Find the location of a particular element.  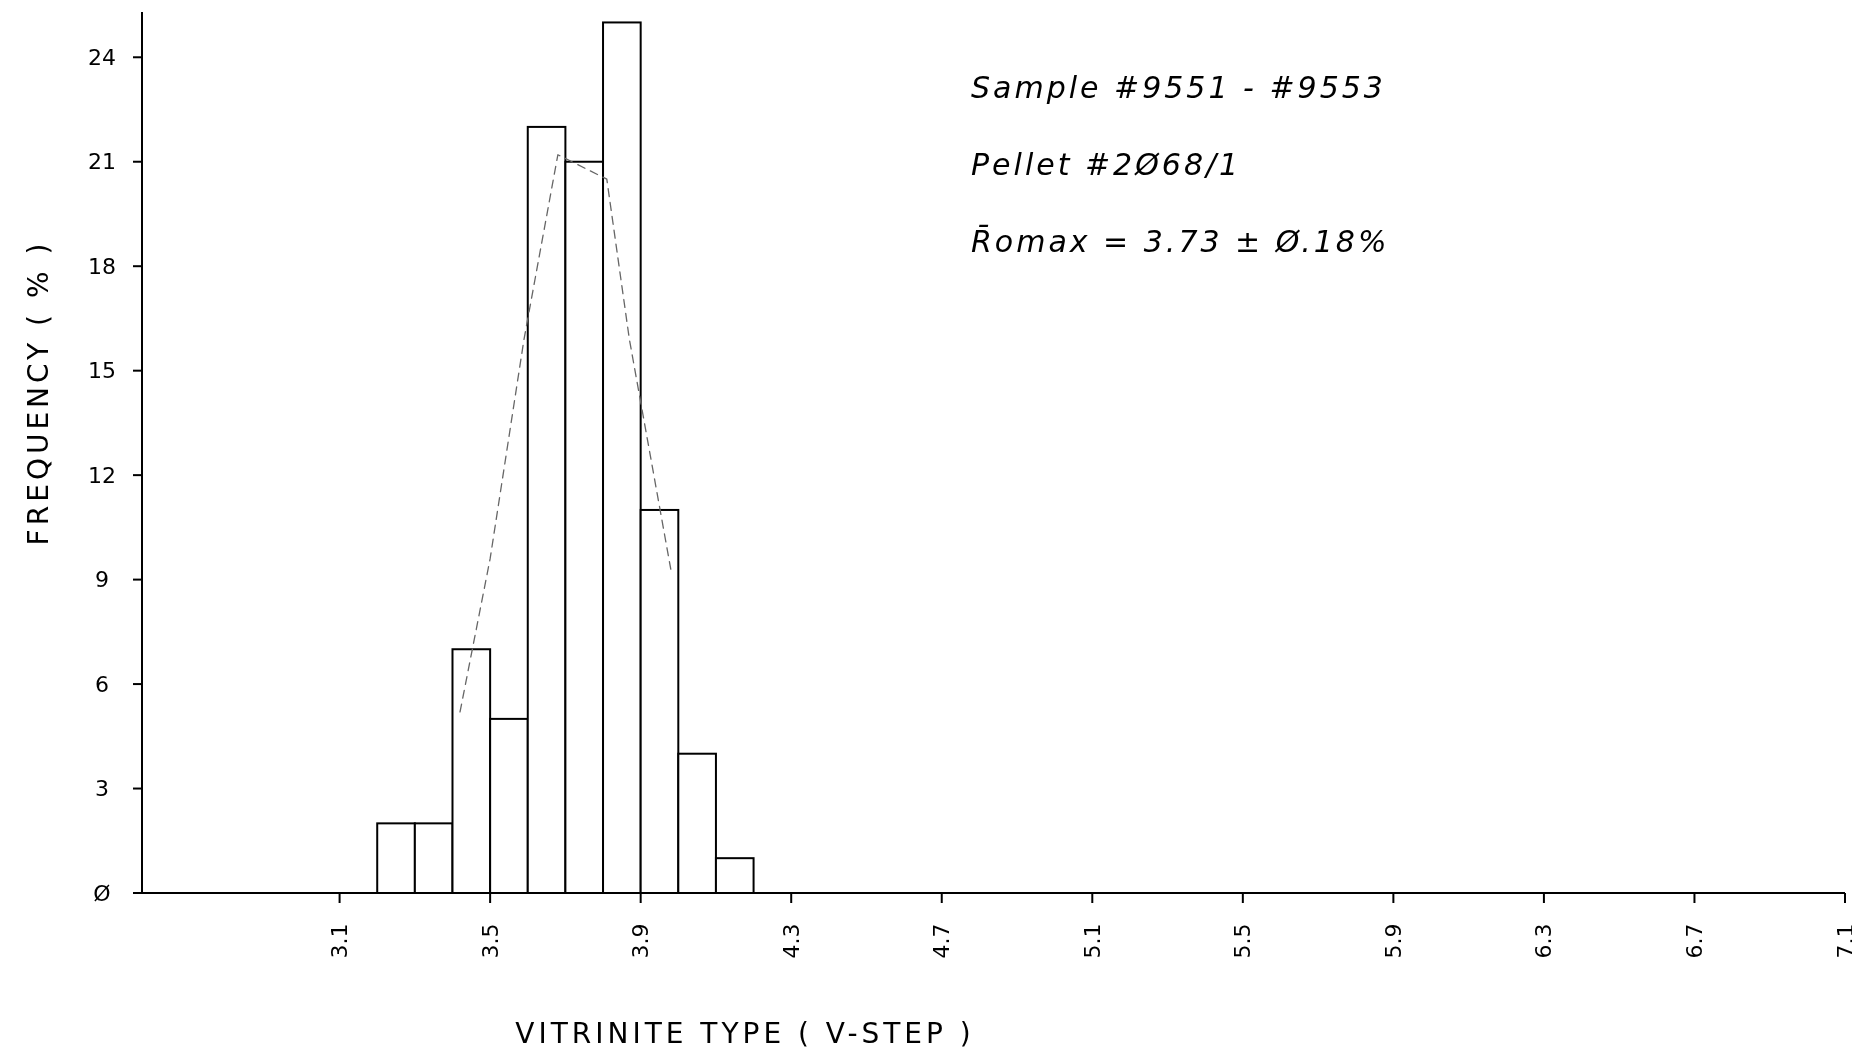

x-tick-label: 5.1 is located at coordinates (1092, 941).